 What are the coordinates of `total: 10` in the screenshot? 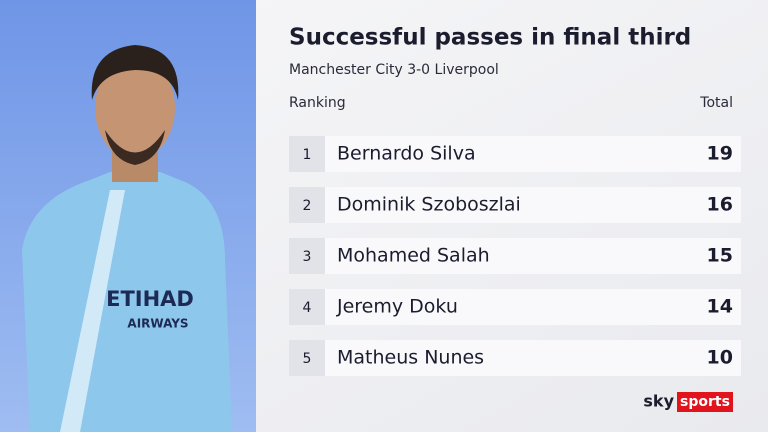 It's located at (720, 358).